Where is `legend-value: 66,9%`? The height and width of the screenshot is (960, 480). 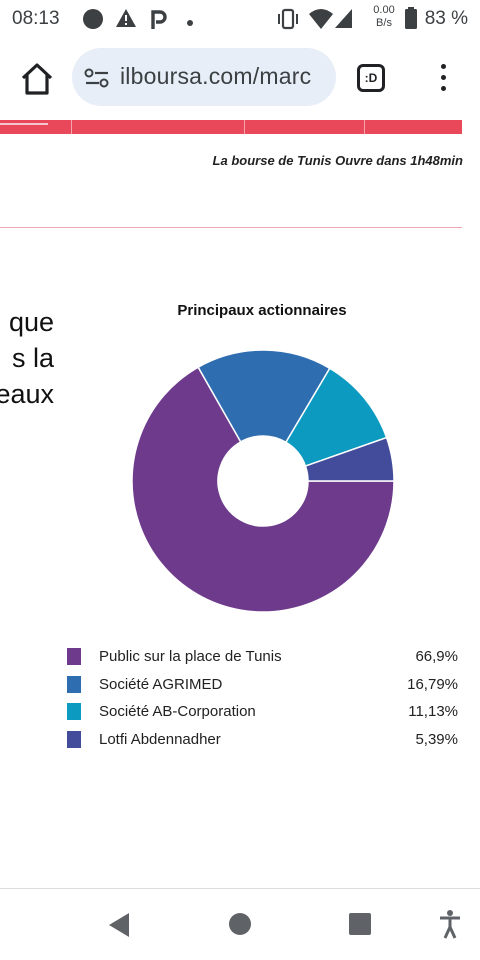 legend-value: 66,9% is located at coordinates (436, 656).